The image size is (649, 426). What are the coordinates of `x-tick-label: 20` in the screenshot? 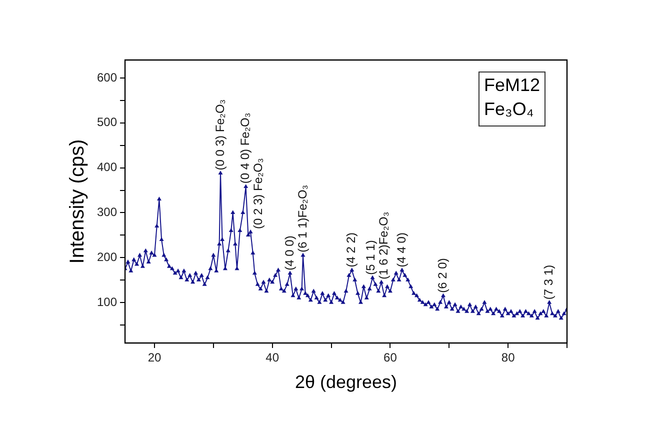 It's located at (155, 357).